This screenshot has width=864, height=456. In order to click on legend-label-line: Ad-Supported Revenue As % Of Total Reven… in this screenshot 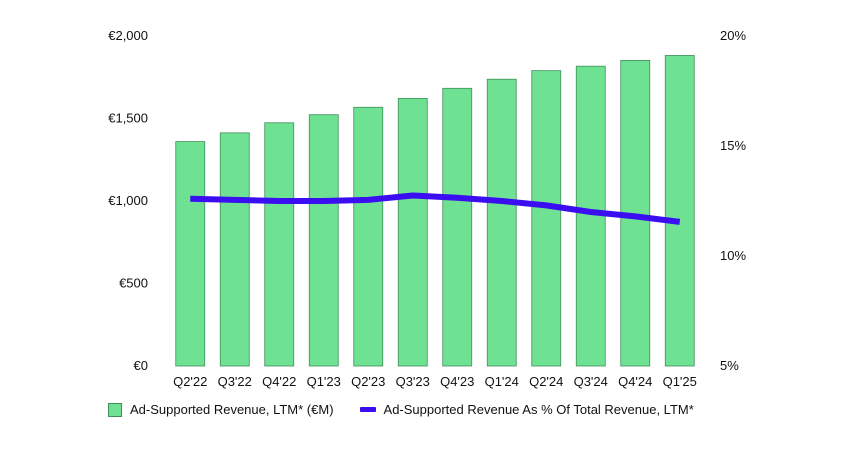, I will do `click(538, 409)`.